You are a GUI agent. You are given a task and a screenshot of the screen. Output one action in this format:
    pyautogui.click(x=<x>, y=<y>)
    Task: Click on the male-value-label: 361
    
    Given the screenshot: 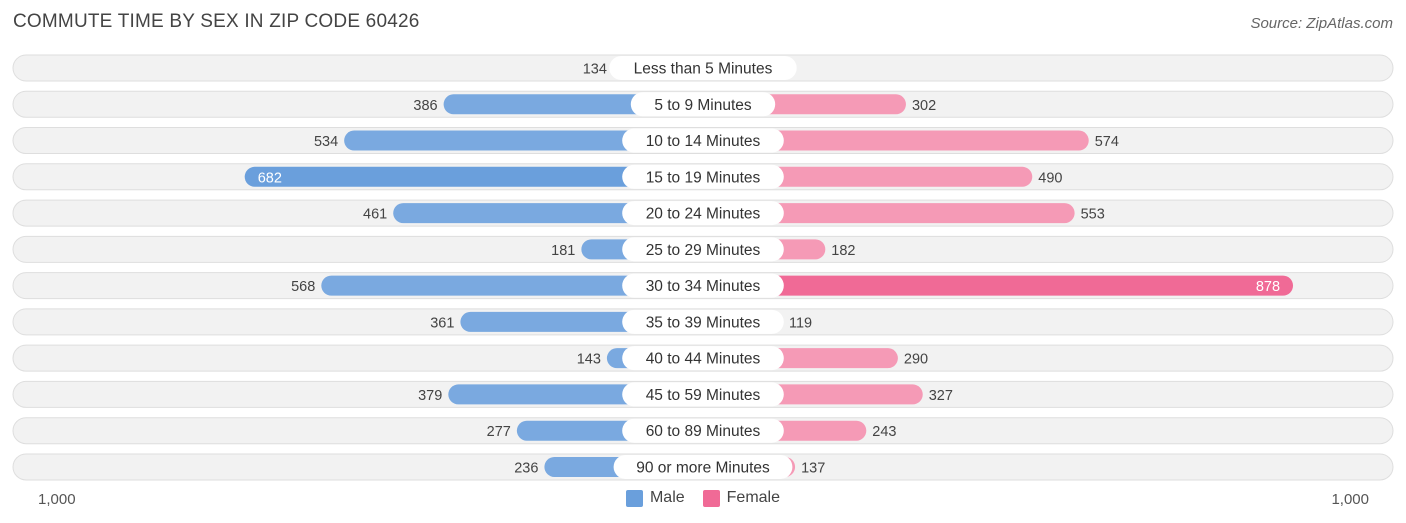 What is the action you would take?
    pyautogui.click(x=442, y=323)
    